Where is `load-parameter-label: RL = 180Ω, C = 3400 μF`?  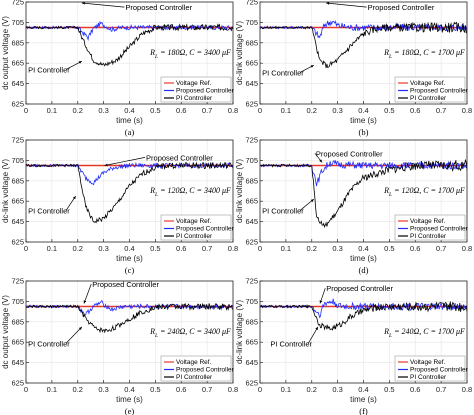
load-parameter-label: RL = 180Ω, C = 3400 μF is located at coordinates (190, 54).